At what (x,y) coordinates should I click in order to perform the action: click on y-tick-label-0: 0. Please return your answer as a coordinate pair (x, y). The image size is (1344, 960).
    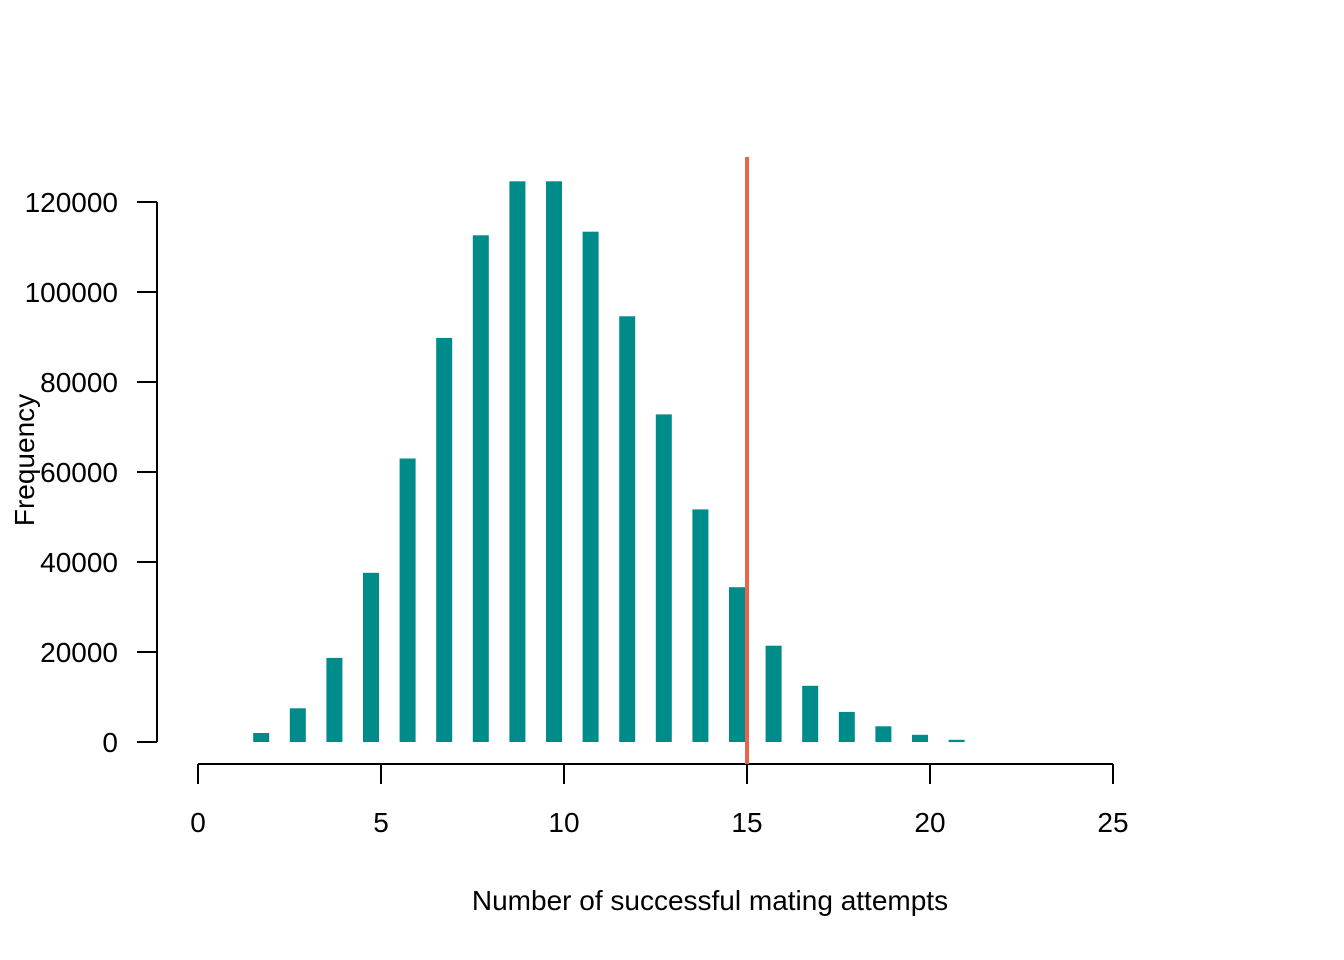
    Looking at the image, I should click on (110, 742).